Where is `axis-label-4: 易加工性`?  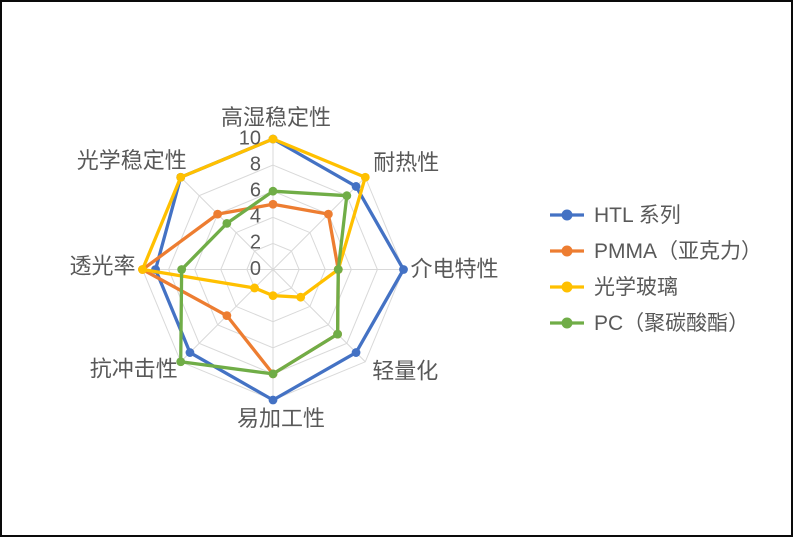 axis-label-4: 易加工性 is located at coordinates (281, 418).